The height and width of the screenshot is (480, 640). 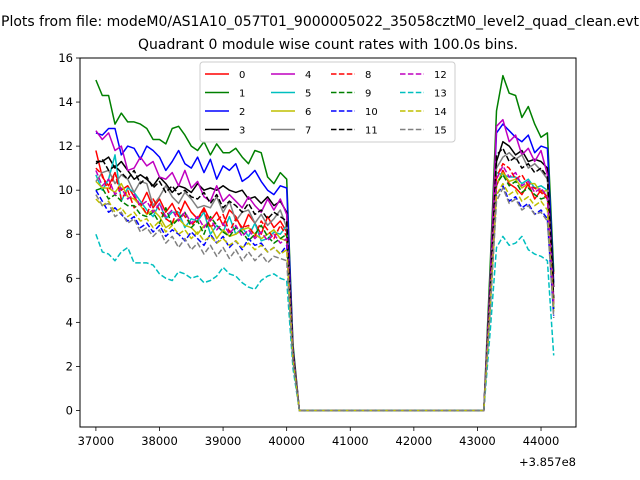 I want to click on legend-label-3: 3, so click(x=242, y=131).